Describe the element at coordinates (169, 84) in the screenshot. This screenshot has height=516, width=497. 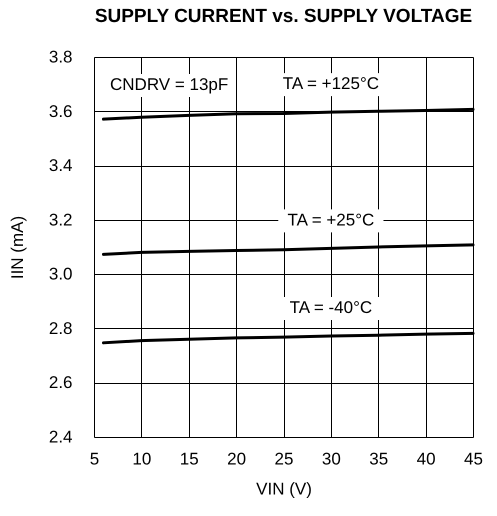
I see `annotation: CNDRV = 13pF` at that location.